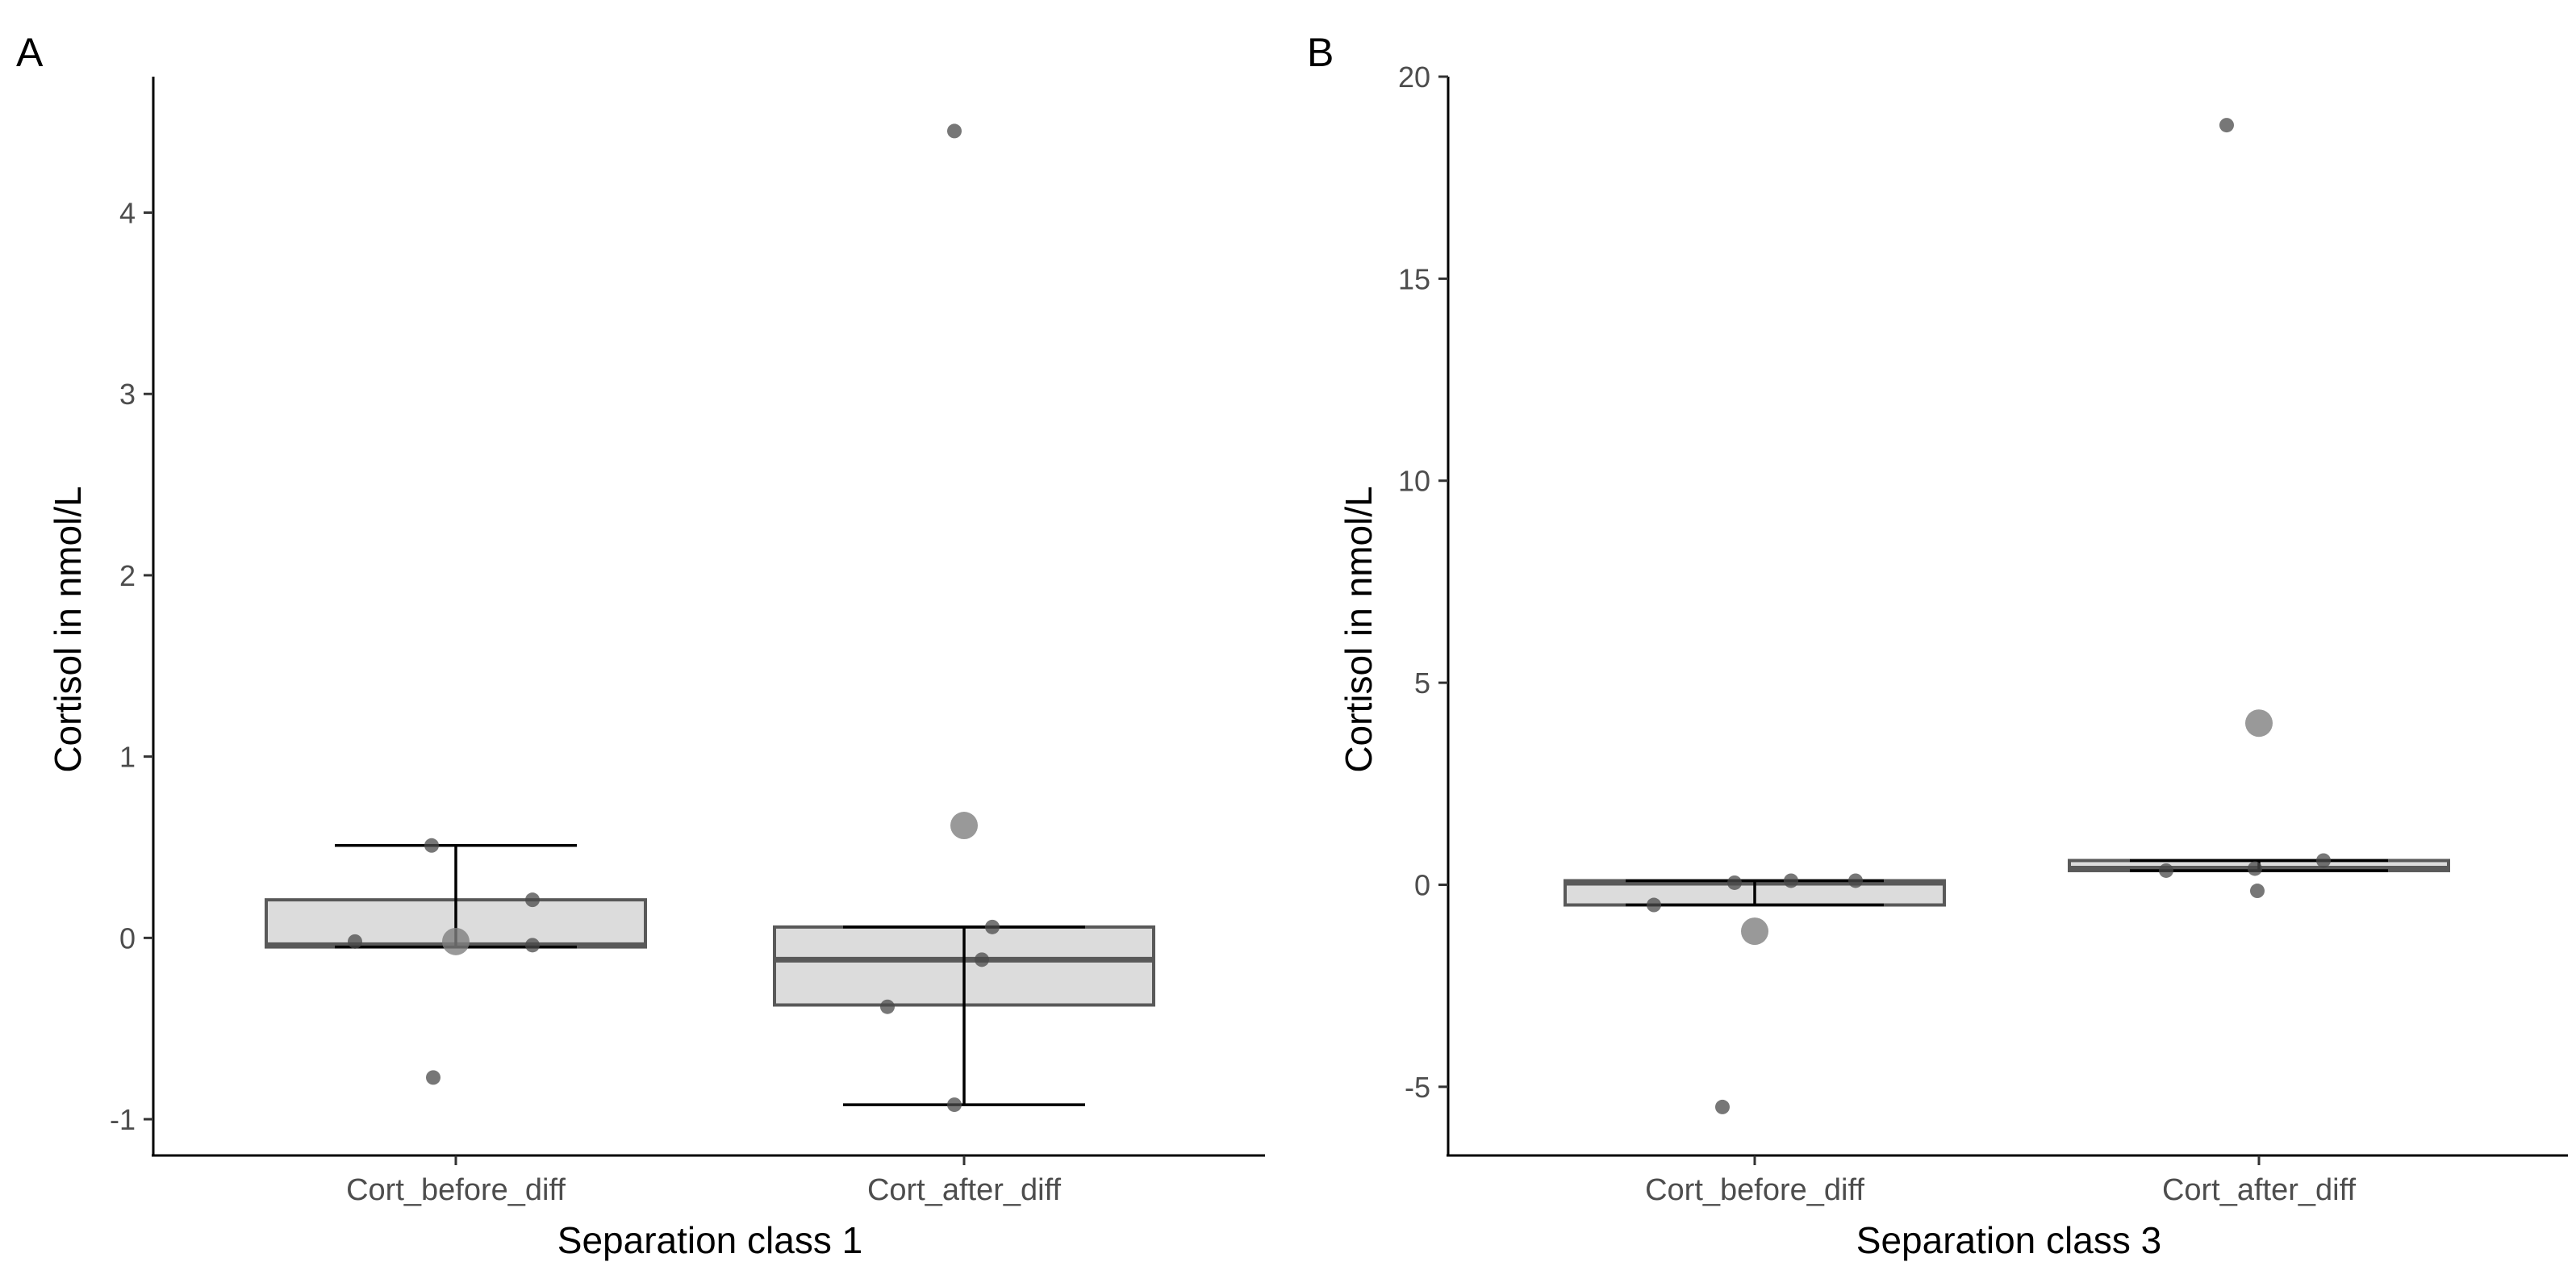 Image resolution: width=2576 pixels, height=1287 pixels. Describe the element at coordinates (456, 1190) in the screenshot. I see `x-tick-label-a: Cort_before_diff` at that location.